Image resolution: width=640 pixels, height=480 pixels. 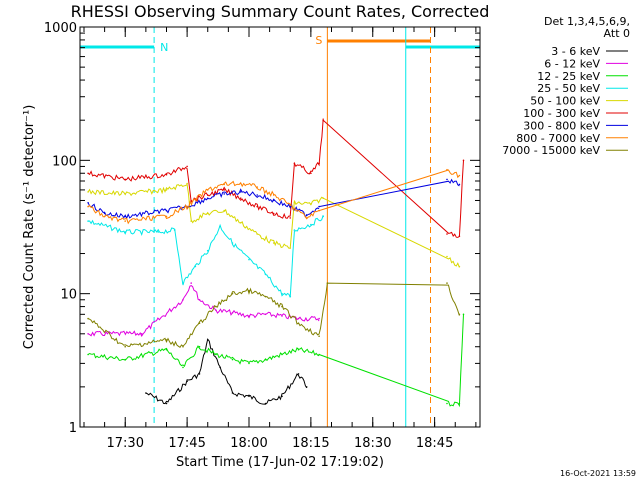 I want to click on legend-header: Det 1,3,4,5,6,9,, so click(x=587, y=21).